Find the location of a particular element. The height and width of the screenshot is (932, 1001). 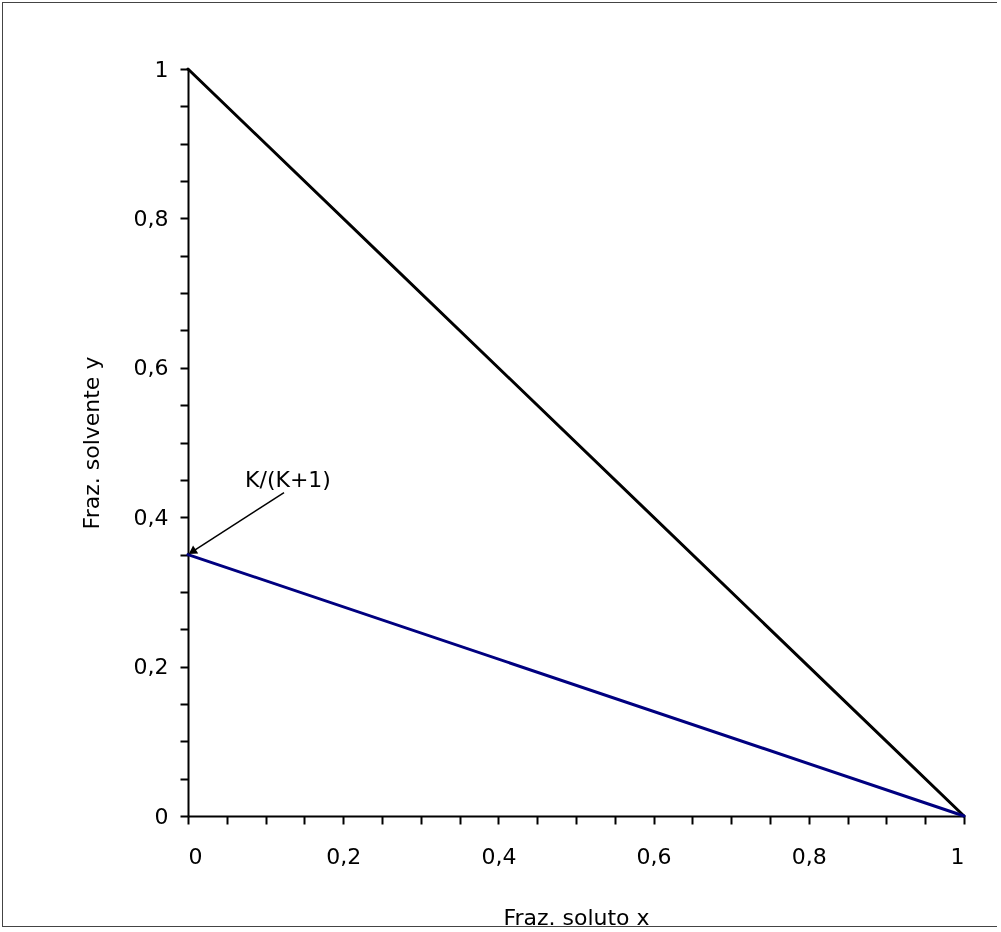

y-tick-label: 0,2 is located at coordinates (151, 667).